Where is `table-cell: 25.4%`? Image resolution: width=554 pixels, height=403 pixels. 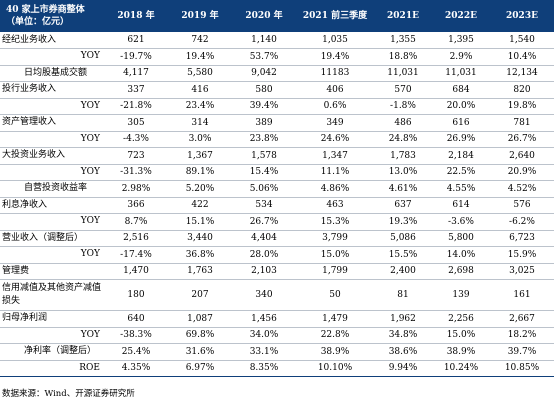 table-cell: 25.4% is located at coordinates (136, 351).